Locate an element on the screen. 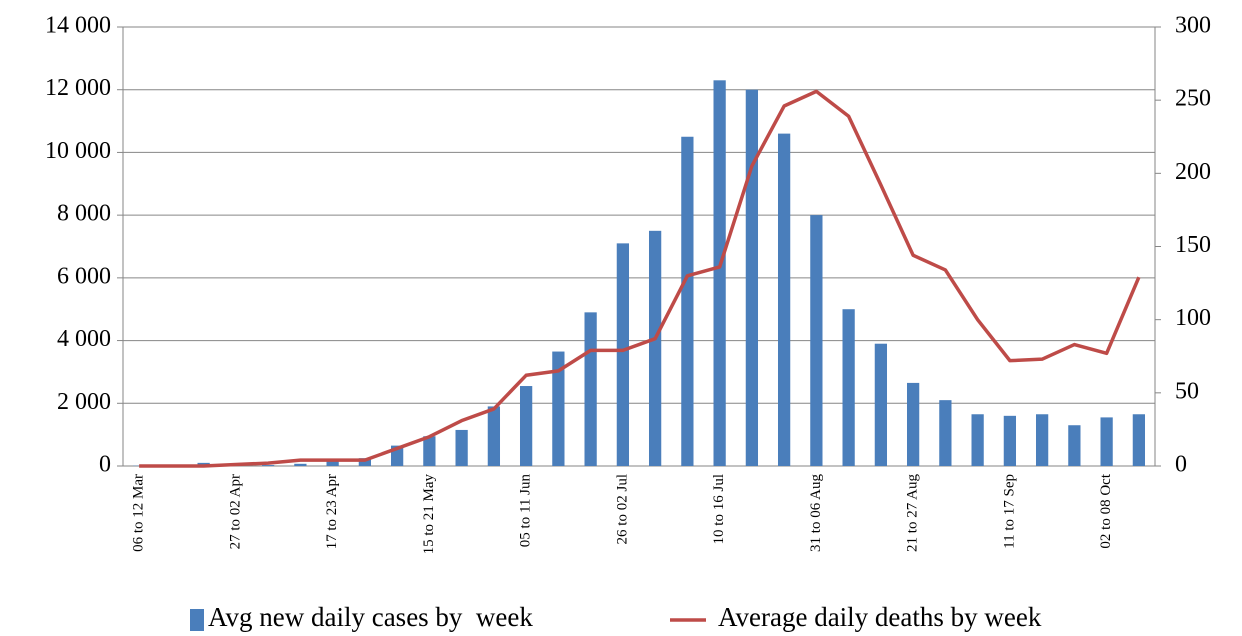  x-tick-label: 15 to 21 May is located at coordinates (429, 514).